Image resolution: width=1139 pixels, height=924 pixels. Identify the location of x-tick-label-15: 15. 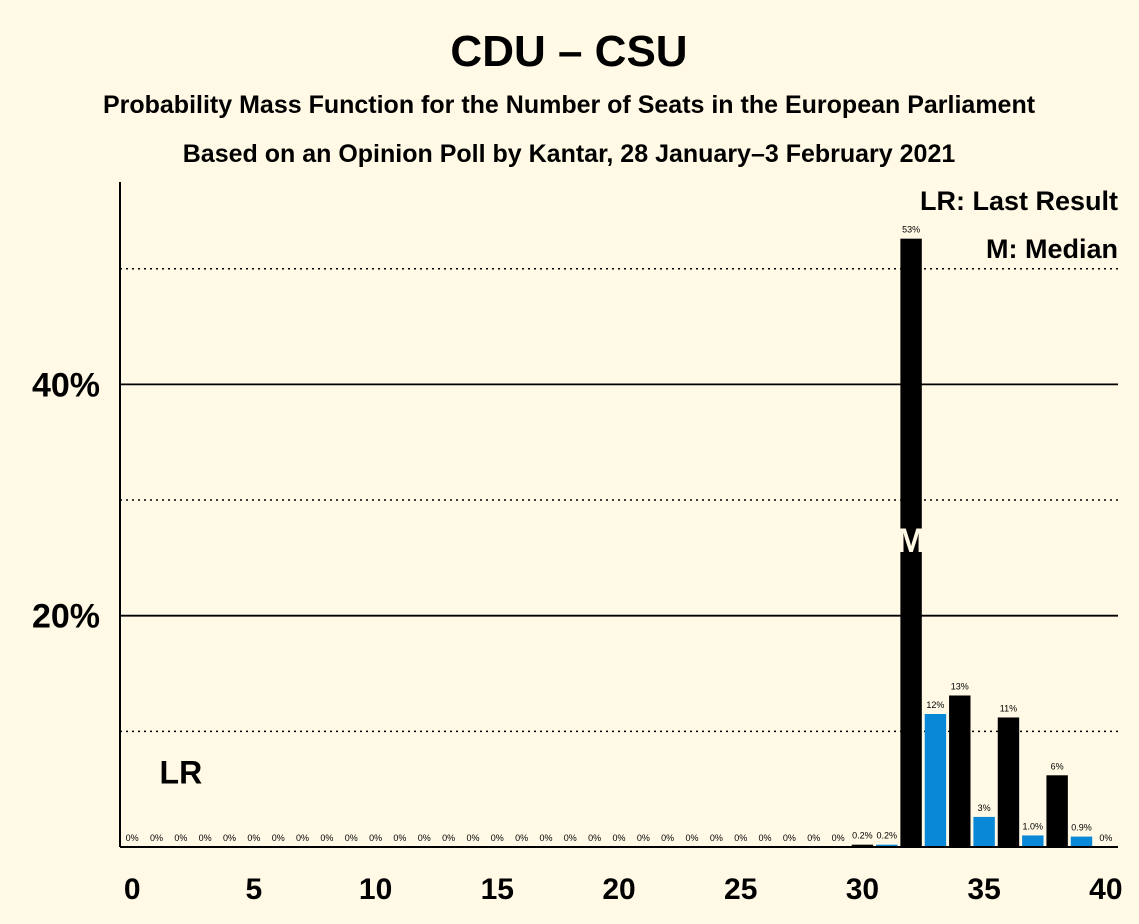
(497, 889).